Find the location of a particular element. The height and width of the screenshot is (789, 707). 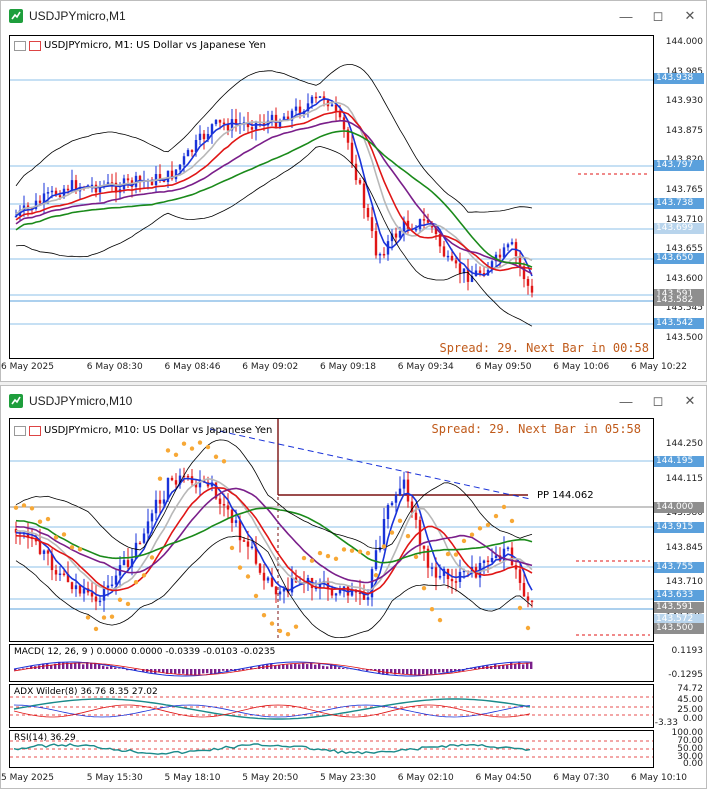

adx-level: 25.00 is located at coordinates (690, 710).